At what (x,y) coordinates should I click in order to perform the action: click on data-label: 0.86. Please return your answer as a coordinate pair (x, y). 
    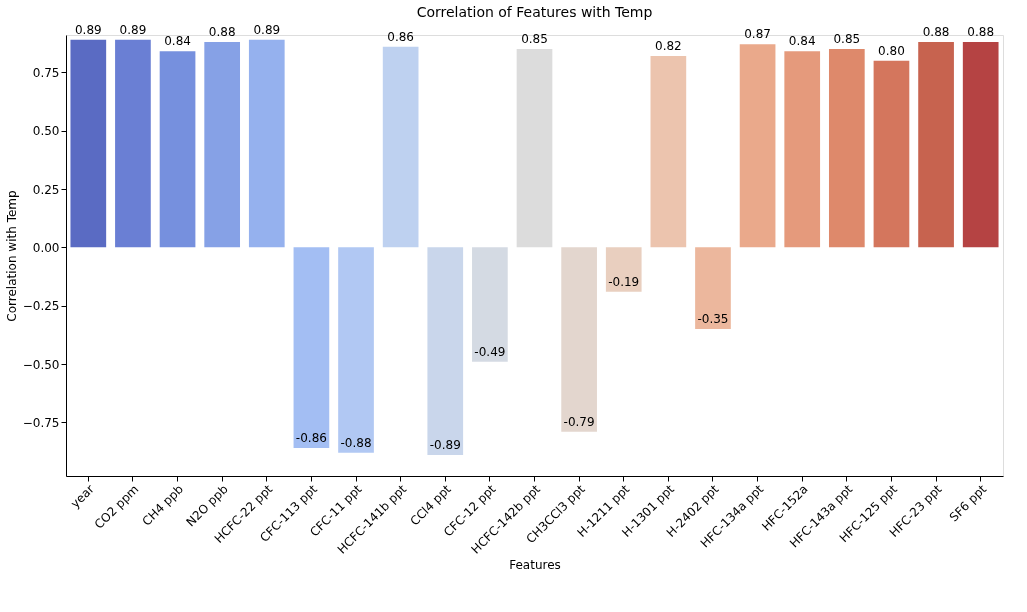
    Looking at the image, I should click on (400, 36).